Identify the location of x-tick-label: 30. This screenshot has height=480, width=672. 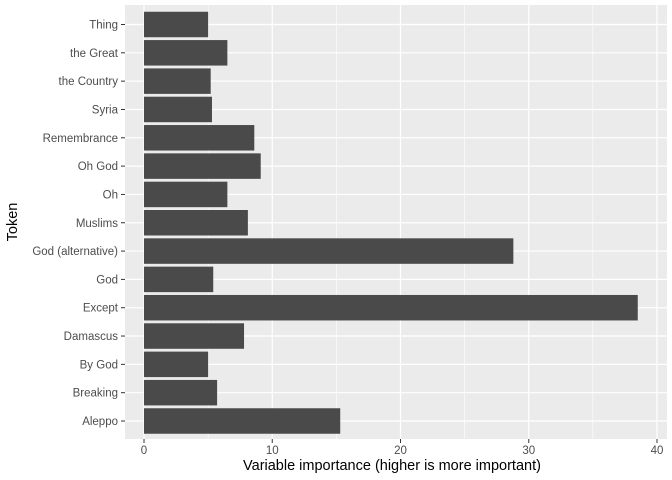
(528, 451).